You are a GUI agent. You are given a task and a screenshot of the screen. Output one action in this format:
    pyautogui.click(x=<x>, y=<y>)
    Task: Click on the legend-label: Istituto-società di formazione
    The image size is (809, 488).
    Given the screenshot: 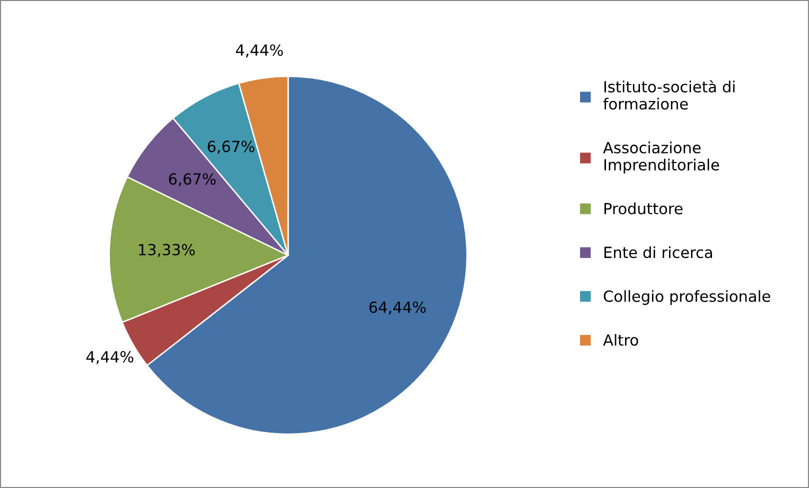 What is the action you would take?
    pyautogui.click(x=669, y=95)
    